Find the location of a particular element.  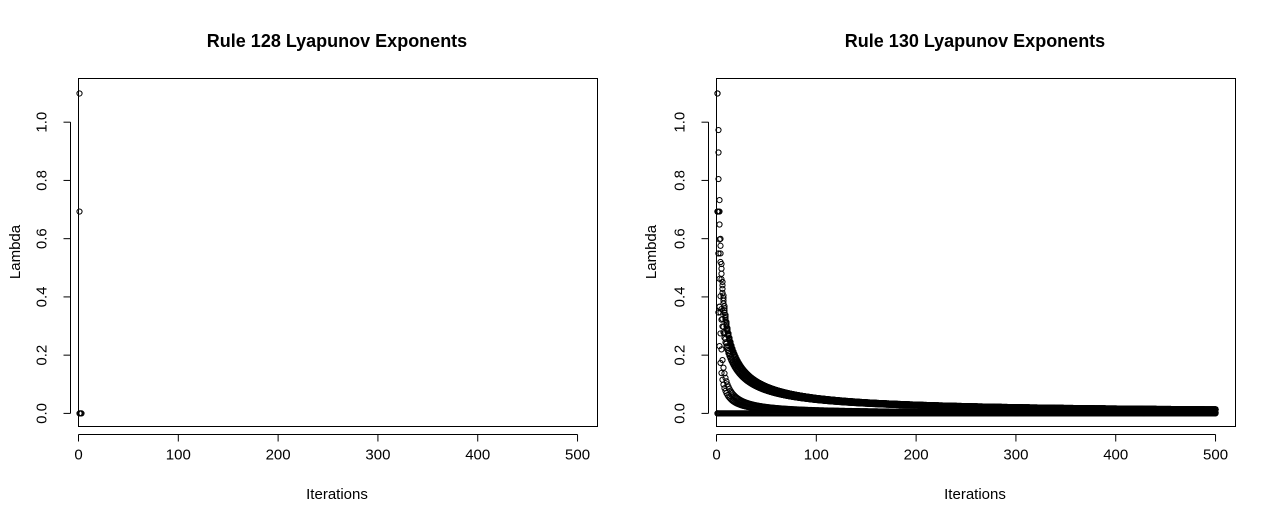

chart-title: Rule 128 Lyapunov Exponents is located at coordinates (337, 41).